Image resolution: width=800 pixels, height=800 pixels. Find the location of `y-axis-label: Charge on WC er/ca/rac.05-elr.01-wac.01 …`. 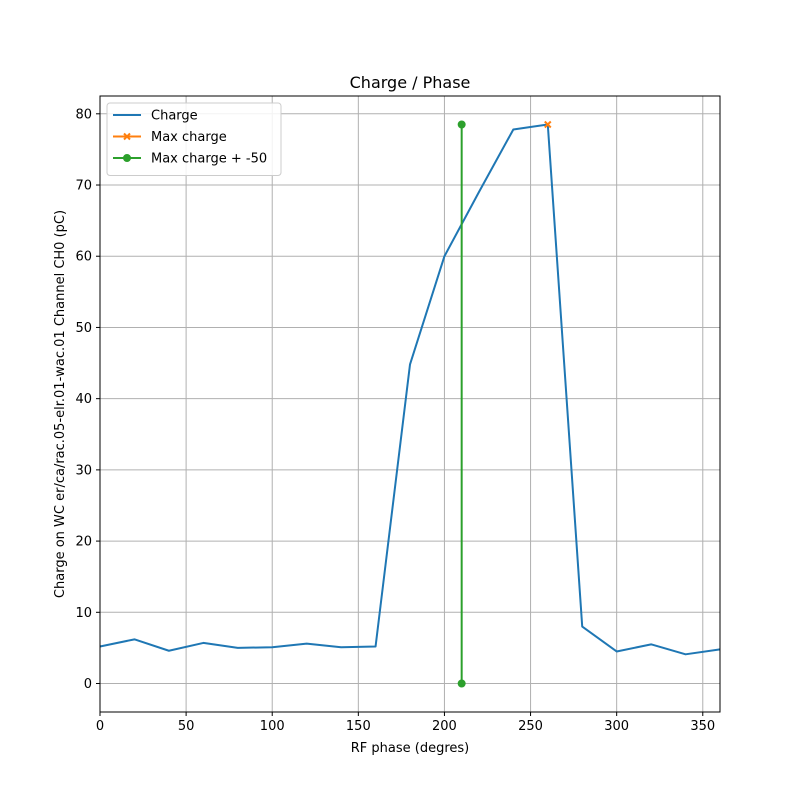

y-axis-label: Charge on WC er/ca/rac.05-elr.01-wac.01 … is located at coordinates (60, 404).